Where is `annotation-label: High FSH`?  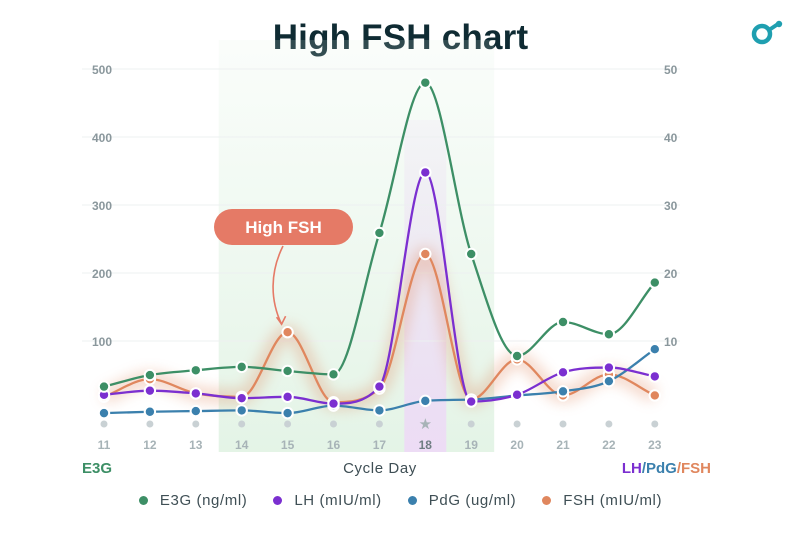
annotation-label: High FSH is located at coordinates (283, 227).